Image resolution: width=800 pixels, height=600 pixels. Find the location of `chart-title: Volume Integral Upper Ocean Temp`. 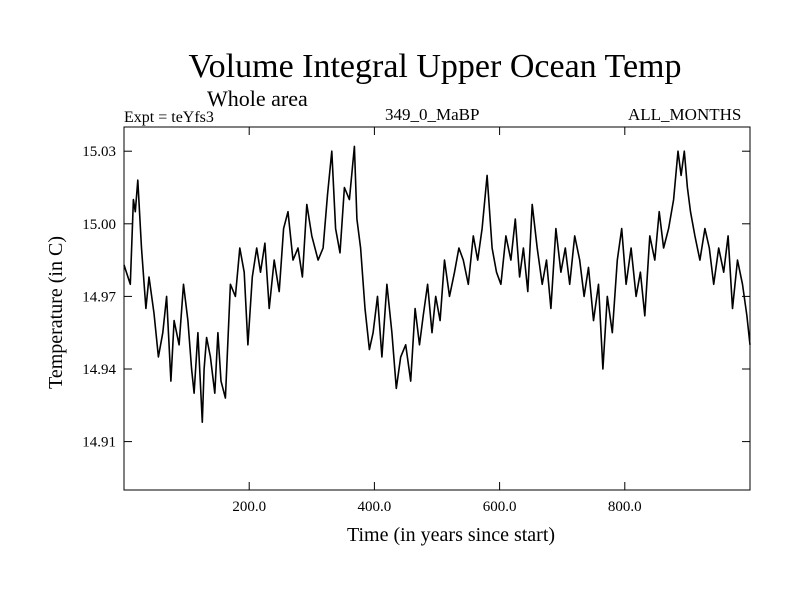

chart-title: Volume Integral Upper Ocean Temp is located at coordinates (435, 66).